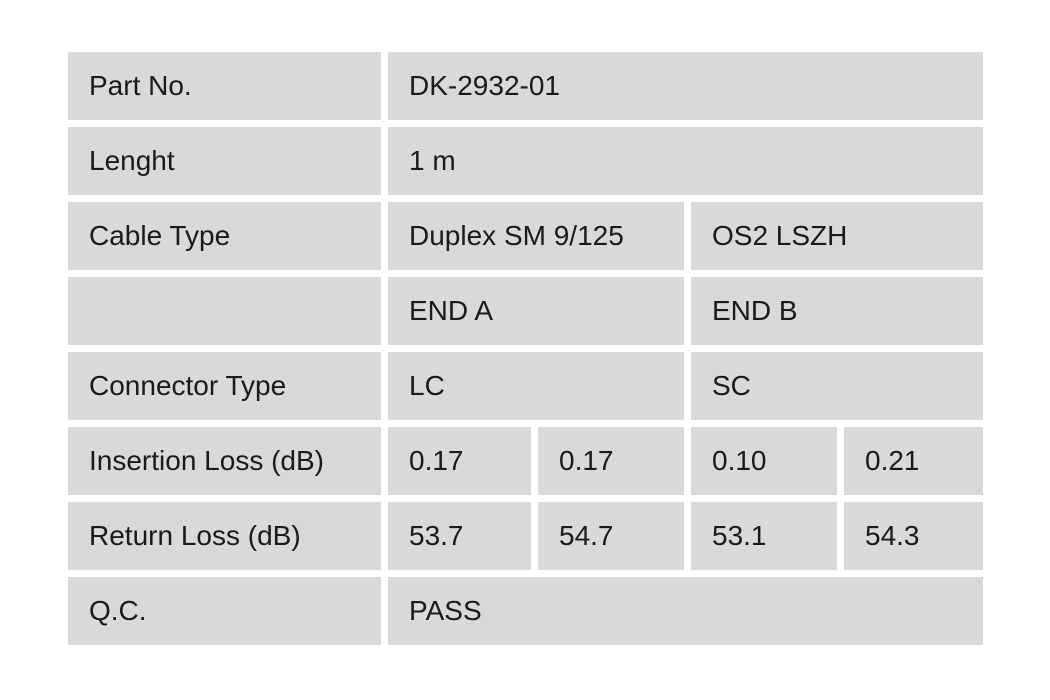  I want to click on connector-type-label-cell: Connector Type, so click(224, 386).